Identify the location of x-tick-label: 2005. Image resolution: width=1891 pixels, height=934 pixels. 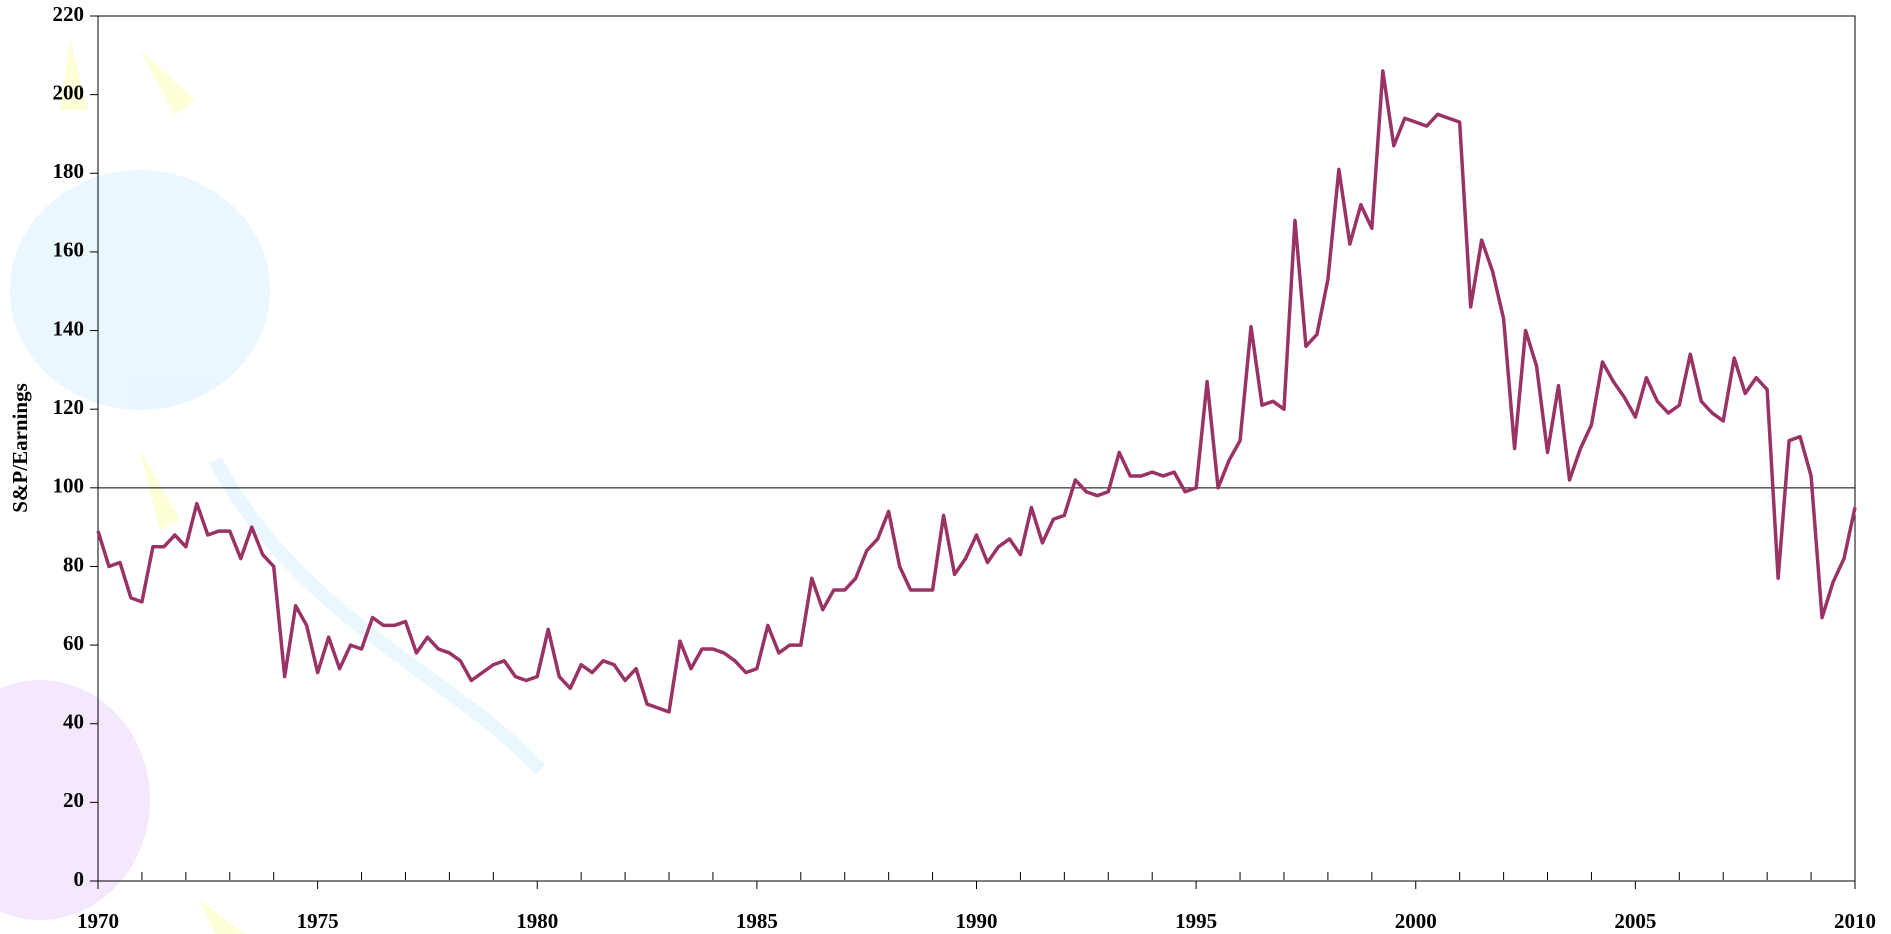
(1635, 921).